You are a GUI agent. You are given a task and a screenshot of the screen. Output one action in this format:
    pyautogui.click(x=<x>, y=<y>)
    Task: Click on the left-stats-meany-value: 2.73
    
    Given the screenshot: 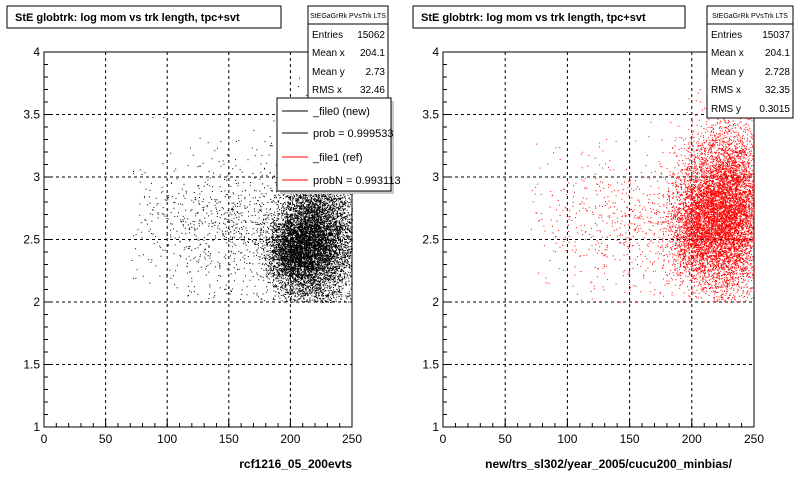 What is the action you would take?
    pyautogui.click(x=376, y=72)
    